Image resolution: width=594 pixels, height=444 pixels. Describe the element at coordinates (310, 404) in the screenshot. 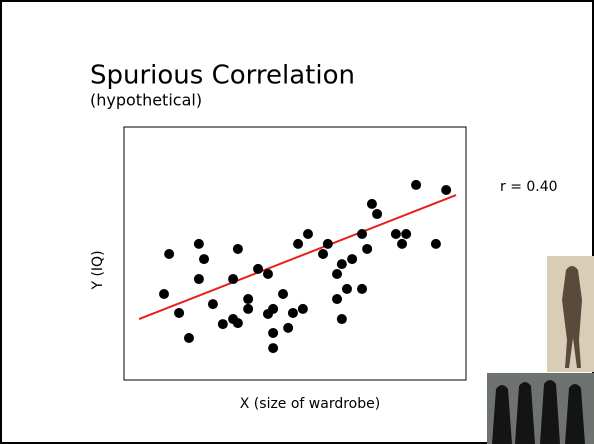

I see `x-axis-label: X (size of wardrobe)` at that location.